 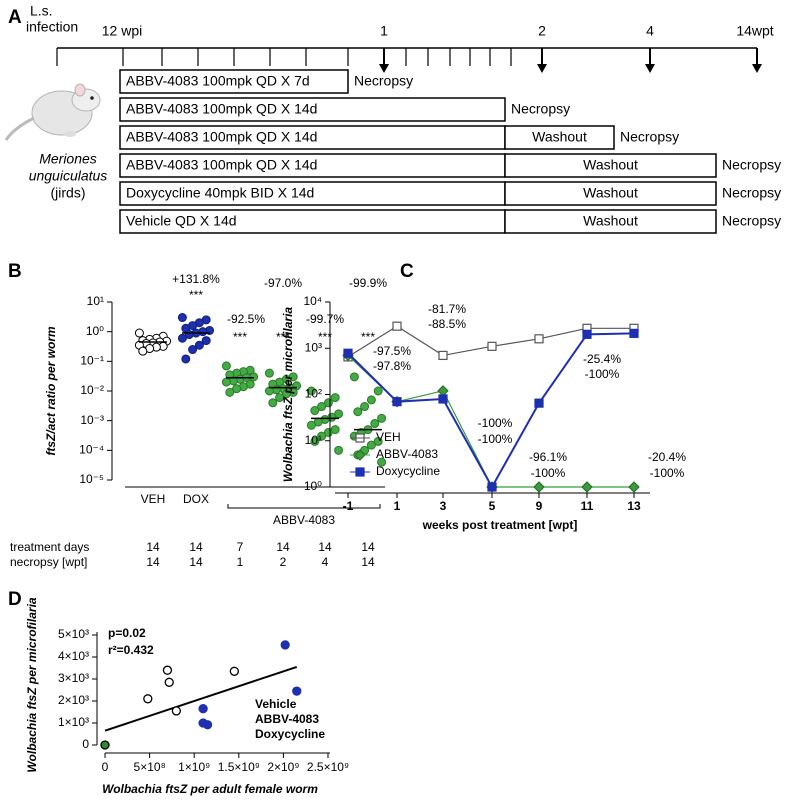 What do you see at coordinates (500, 525) in the screenshot?
I see `x-axis-title: weeks post treatment [wpt]` at bounding box center [500, 525].